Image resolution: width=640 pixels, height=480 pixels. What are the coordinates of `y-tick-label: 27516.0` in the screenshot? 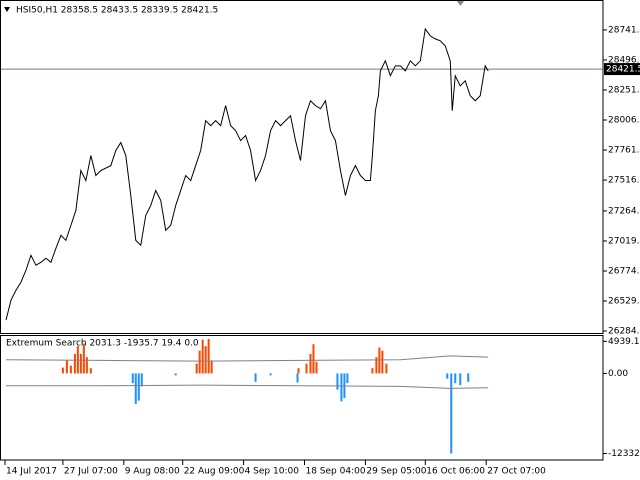 It's located at (624, 181).